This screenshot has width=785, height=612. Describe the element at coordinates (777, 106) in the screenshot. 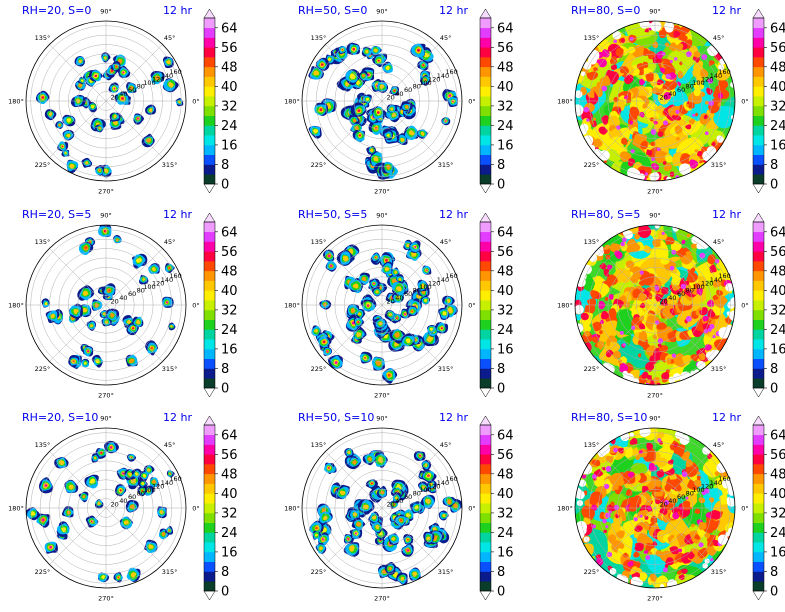

I see `colorbar-tick-label: 32` at that location.